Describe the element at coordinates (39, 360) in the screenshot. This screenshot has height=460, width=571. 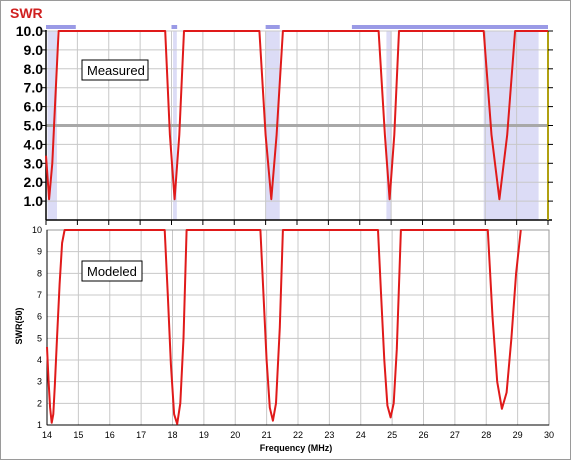
I see `modeled-y-tick-label-4: 4` at that location.